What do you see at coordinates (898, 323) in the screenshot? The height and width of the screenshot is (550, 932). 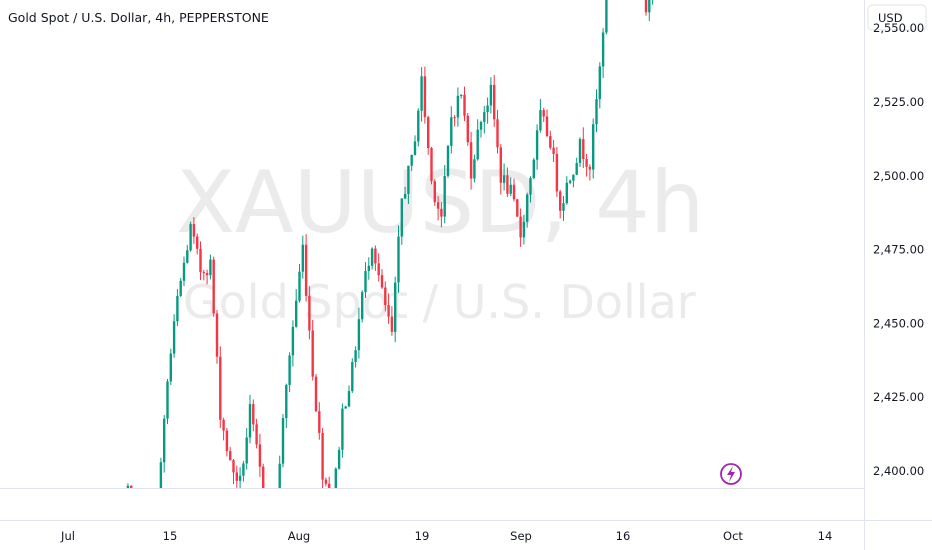 I see `y-tick-label: 2,450.00` at bounding box center [898, 323].